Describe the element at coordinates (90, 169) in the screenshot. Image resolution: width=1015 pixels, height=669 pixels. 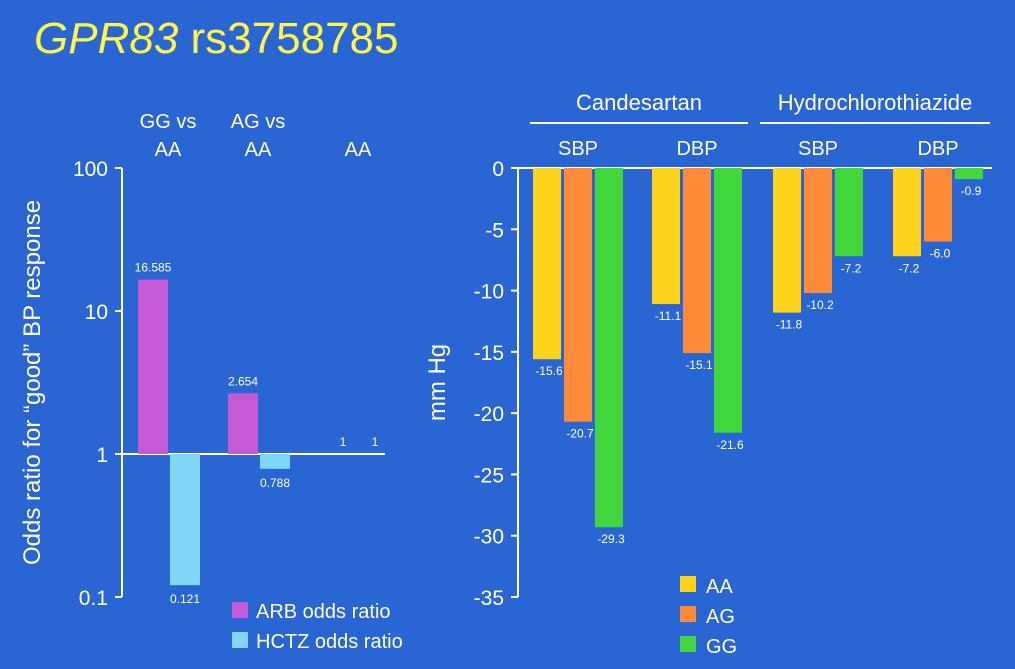
I see `left-y-tick-label: 100` at that location.